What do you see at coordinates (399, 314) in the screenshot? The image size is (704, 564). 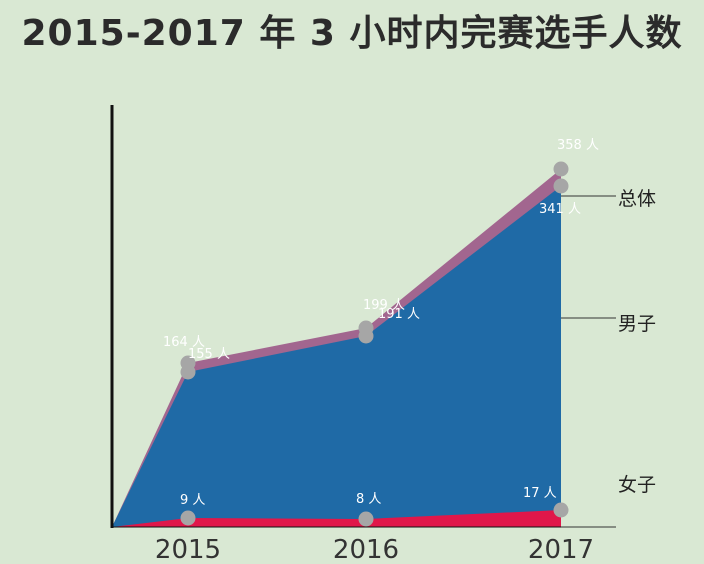 I see `male-value-label: 191 人` at bounding box center [399, 314].